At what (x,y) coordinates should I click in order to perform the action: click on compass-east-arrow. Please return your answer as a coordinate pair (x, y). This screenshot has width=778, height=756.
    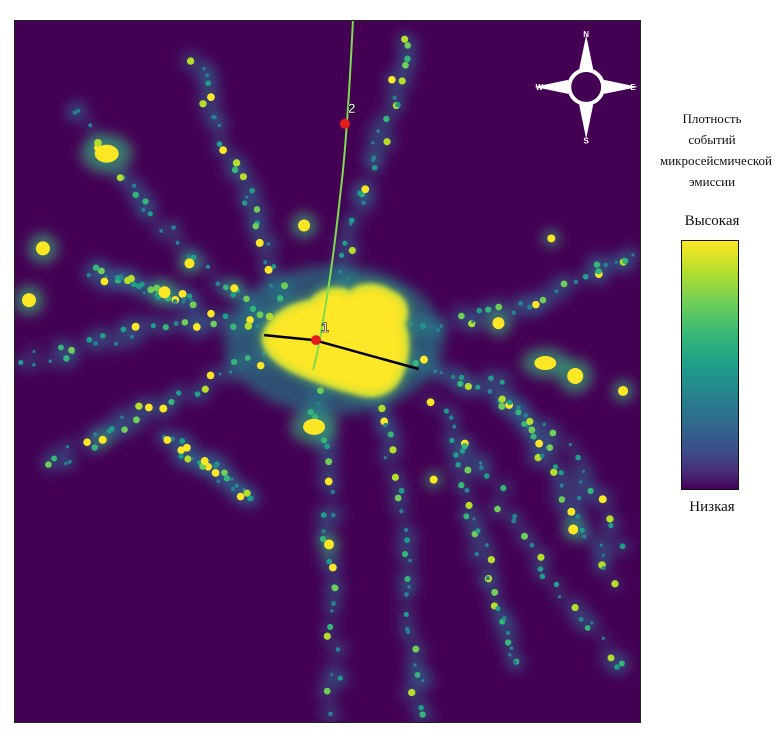
    Looking at the image, I should click on (621, 86).